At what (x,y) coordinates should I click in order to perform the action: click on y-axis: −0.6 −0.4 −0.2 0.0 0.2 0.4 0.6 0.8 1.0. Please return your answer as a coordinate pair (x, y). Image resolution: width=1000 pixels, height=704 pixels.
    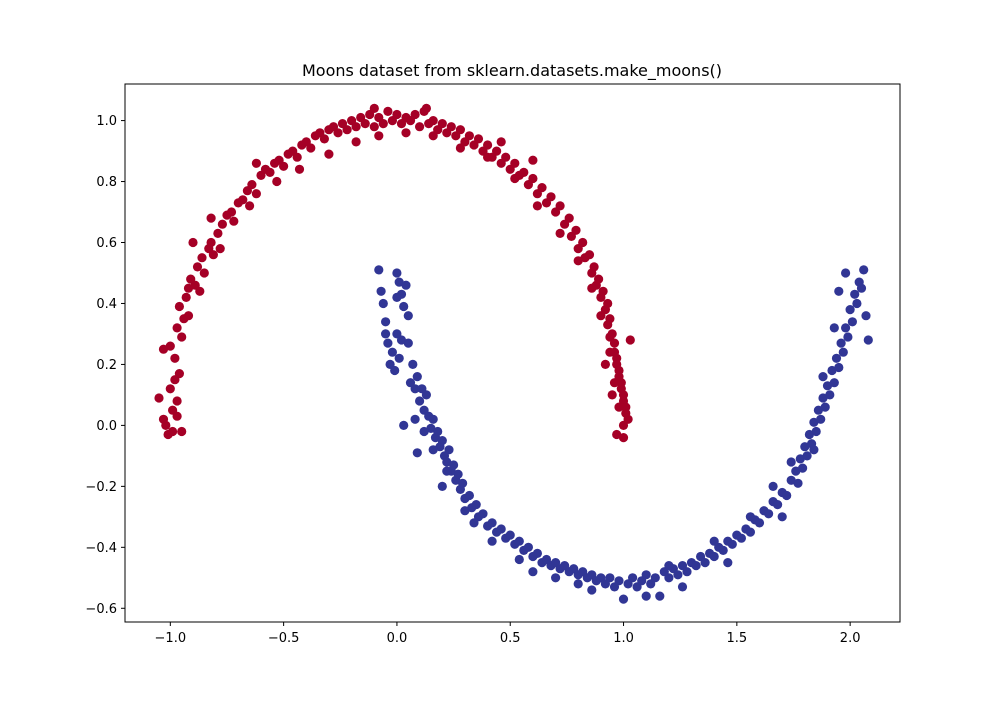
    Looking at the image, I should click on (105, 365).